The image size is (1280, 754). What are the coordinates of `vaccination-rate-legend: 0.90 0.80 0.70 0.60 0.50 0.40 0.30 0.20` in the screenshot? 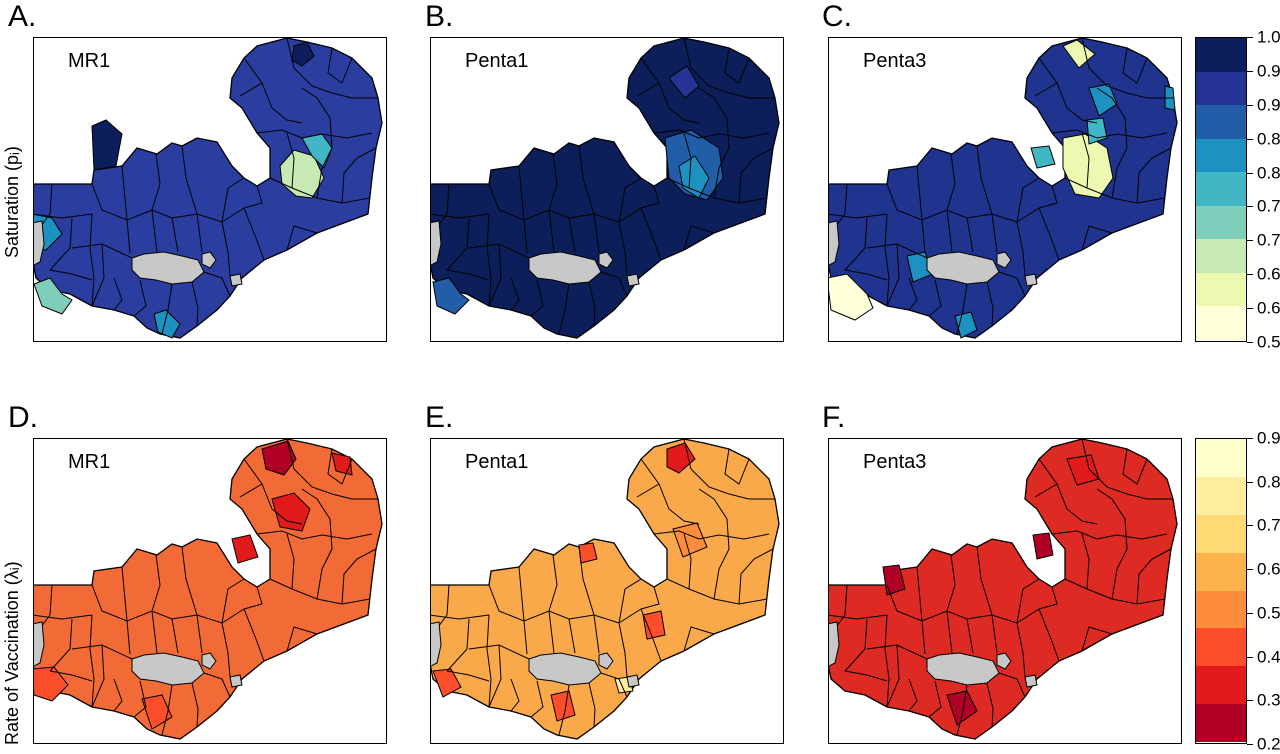 It's located at (1237, 591).